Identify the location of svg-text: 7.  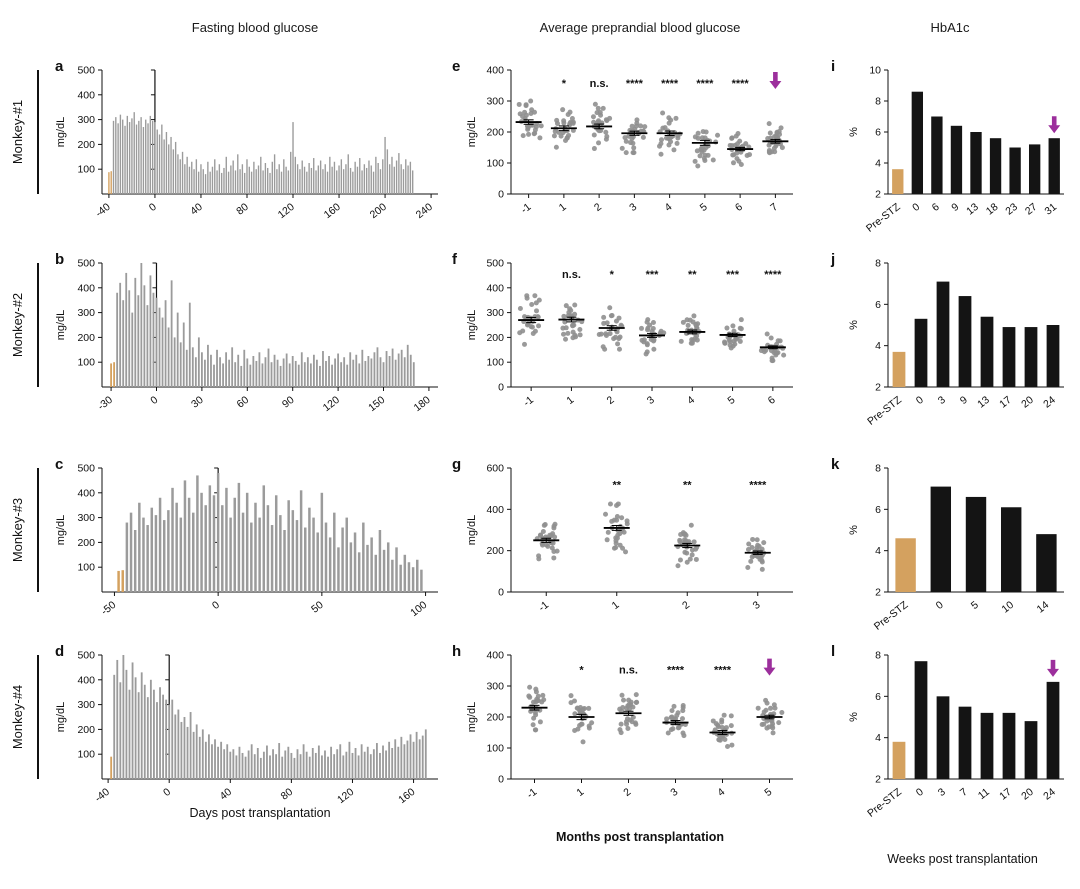
(964, 792).